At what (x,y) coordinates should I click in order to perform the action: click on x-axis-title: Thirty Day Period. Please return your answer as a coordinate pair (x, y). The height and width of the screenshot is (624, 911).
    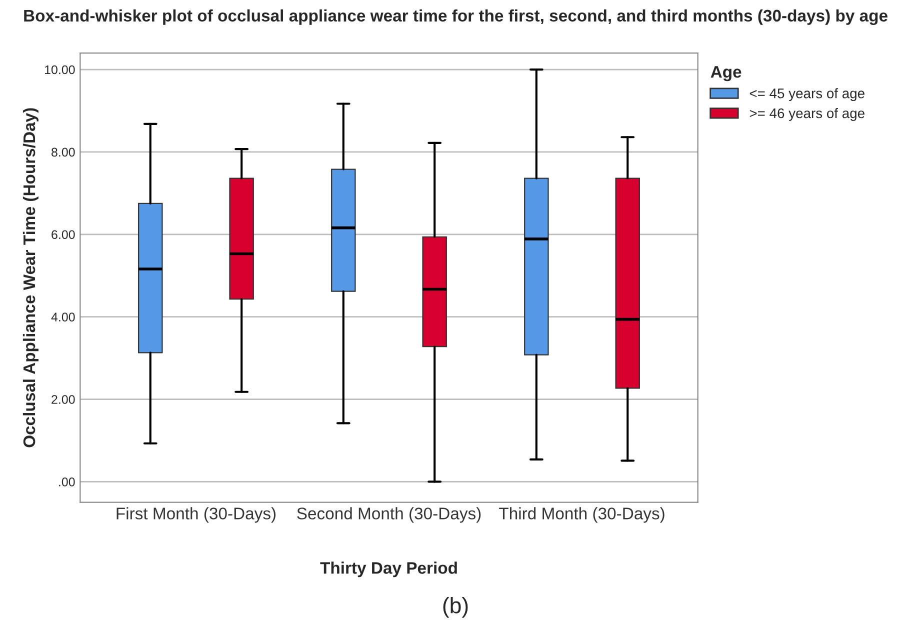
    Looking at the image, I should click on (388, 570).